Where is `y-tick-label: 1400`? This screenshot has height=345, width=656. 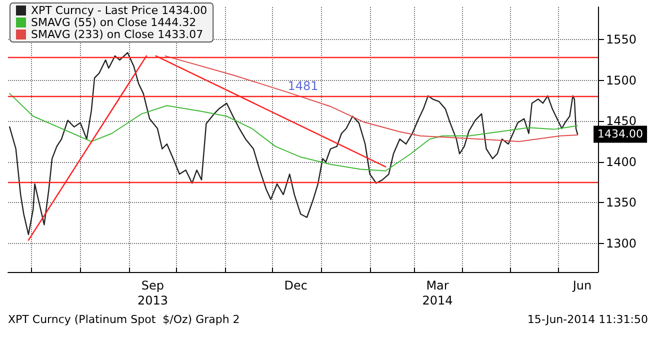
y-tick-label: 1400 is located at coordinates (621, 161).